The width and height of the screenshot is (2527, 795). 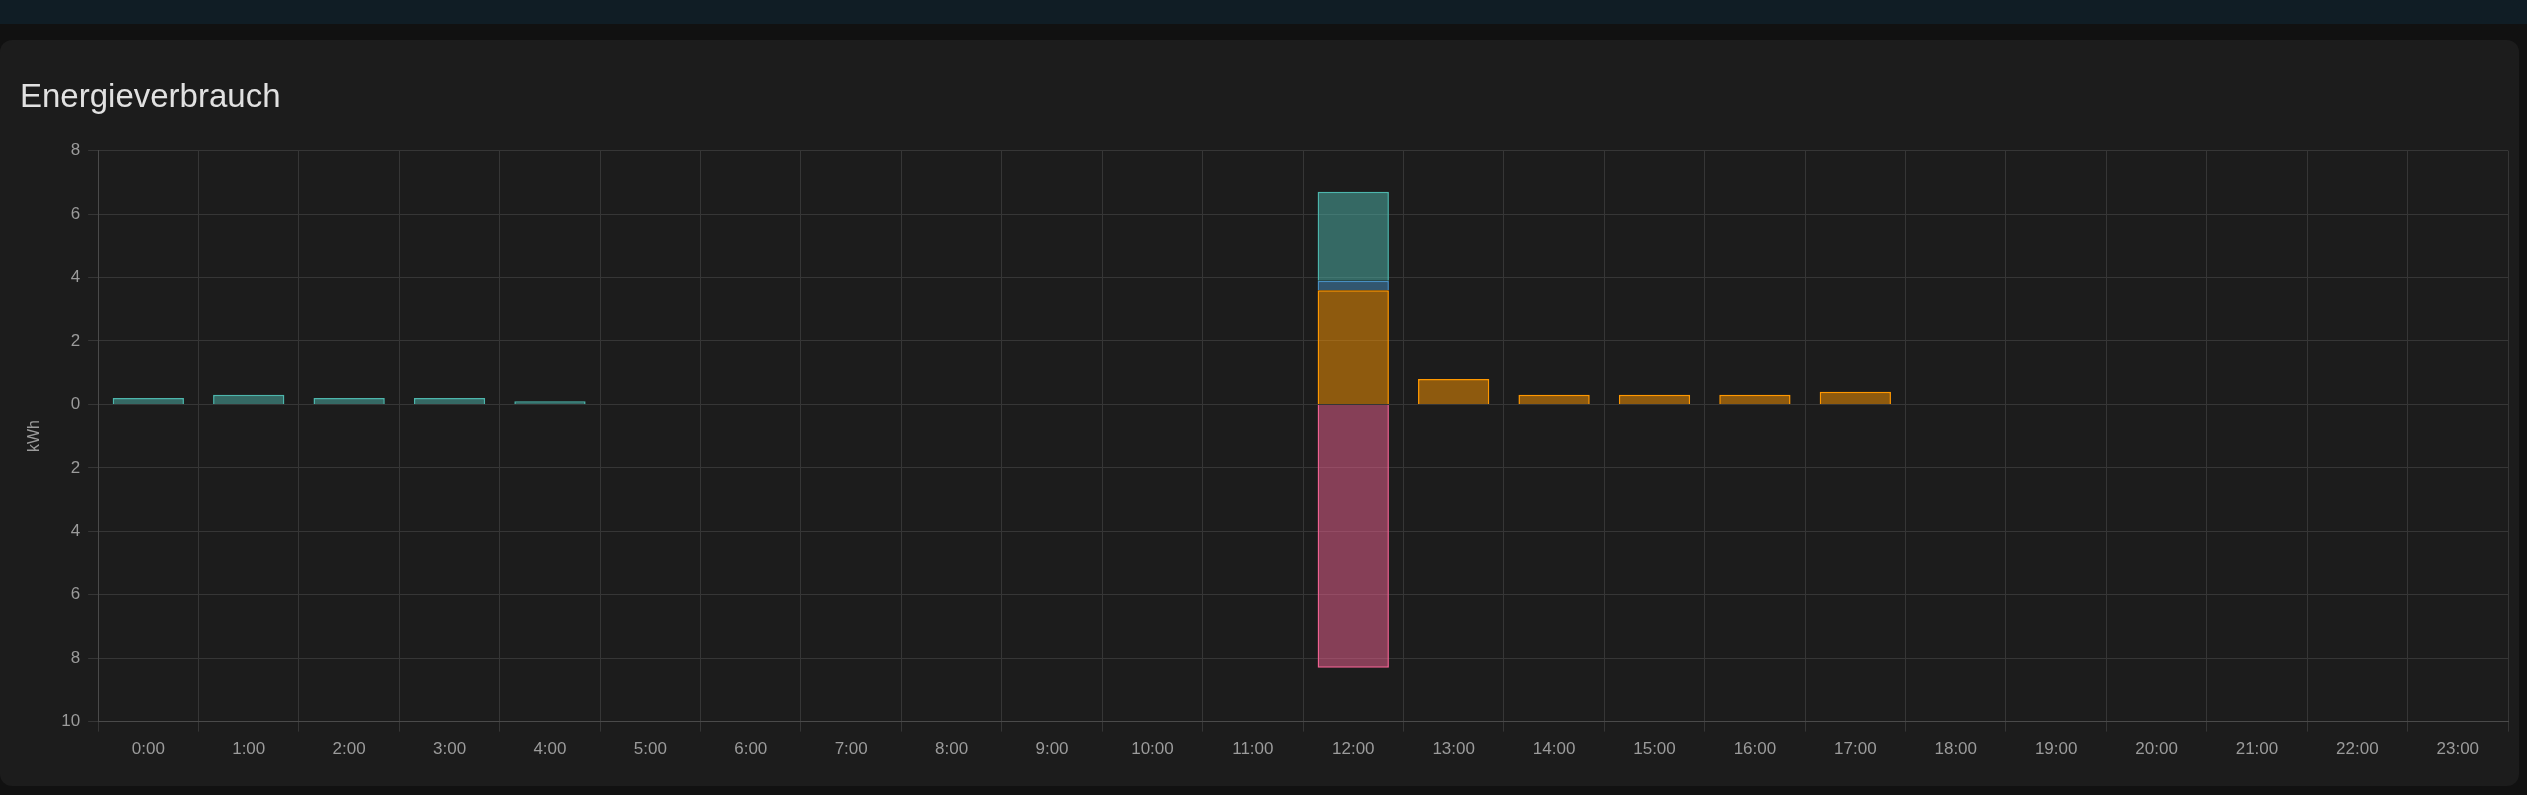 I want to click on x-tick-label: 22:00, so click(x=2357, y=749).